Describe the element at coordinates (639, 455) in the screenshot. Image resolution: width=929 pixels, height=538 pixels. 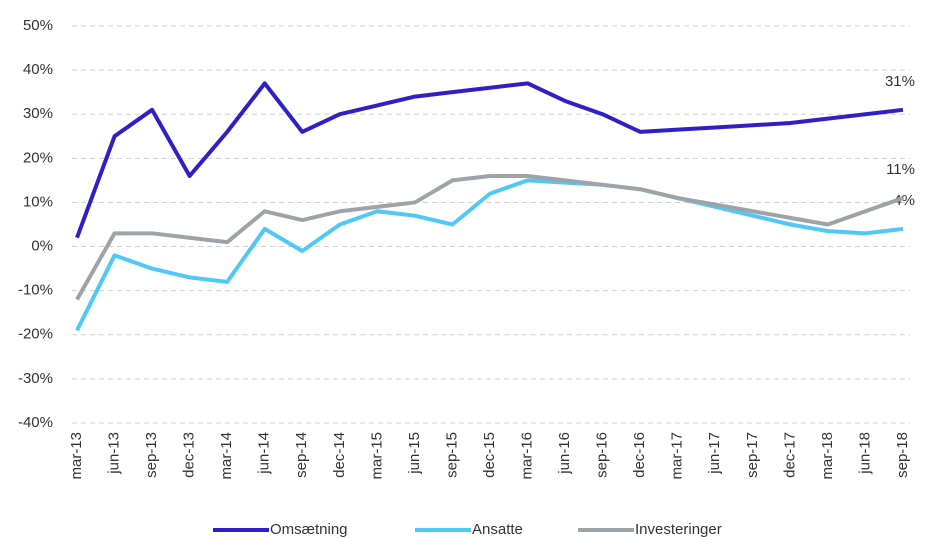
I see `x-tick-label: dec-16` at that location.